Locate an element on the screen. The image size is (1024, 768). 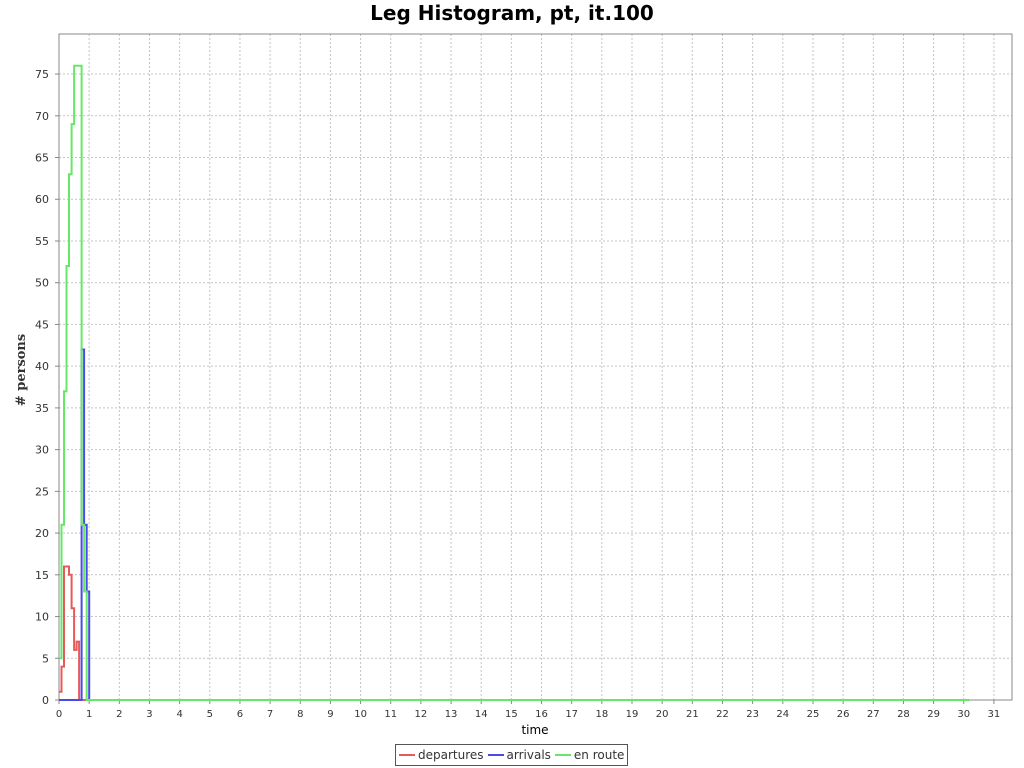
legend-item-en-route: en route is located at coordinates (589, 755).